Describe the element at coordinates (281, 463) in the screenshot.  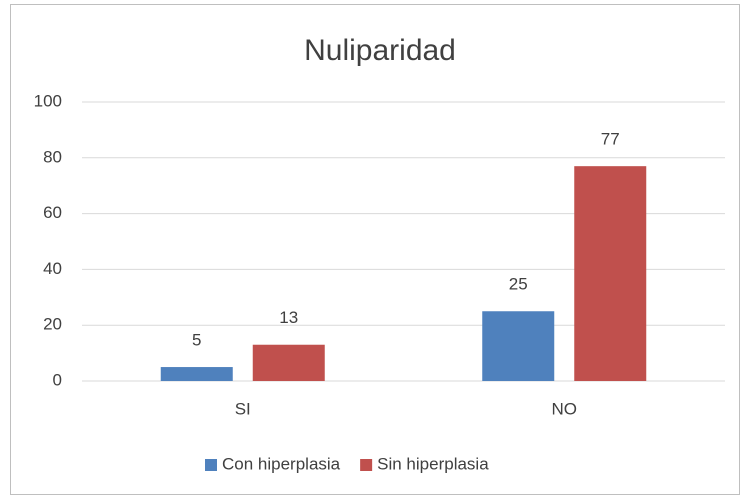
I see `legend-label: Con hiperplasia` at that location.